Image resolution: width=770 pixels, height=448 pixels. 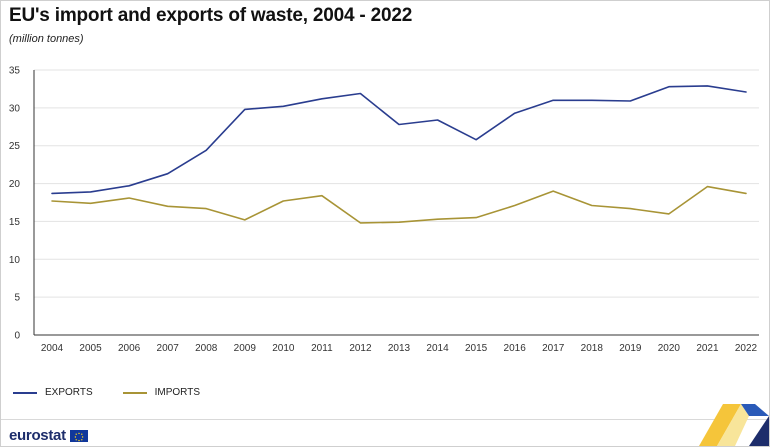 I want to click on y-tick-label-35: 35, so click(x=15, y=71).